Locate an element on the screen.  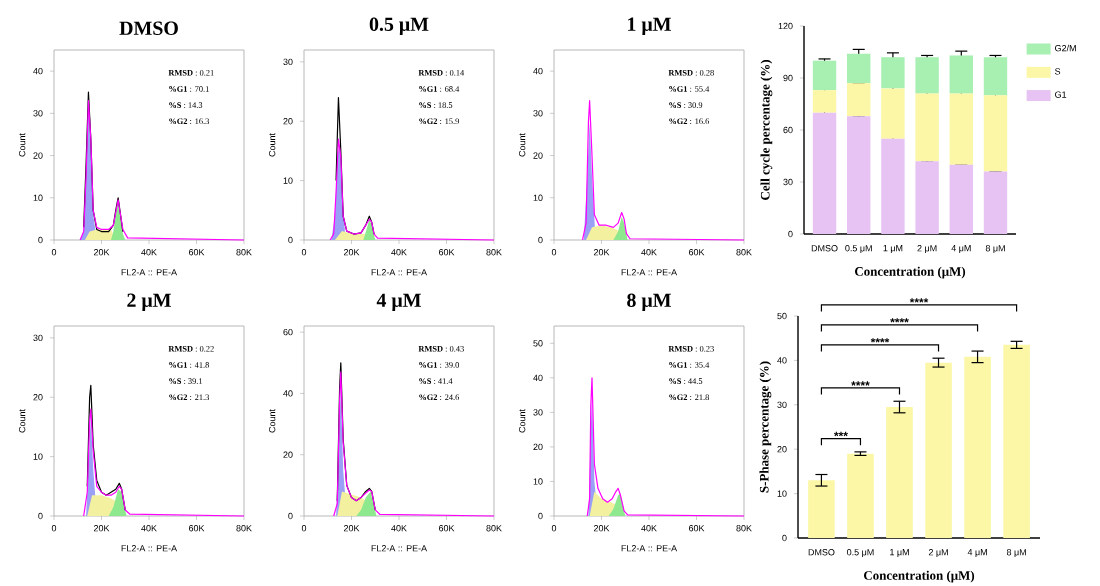
chart-title: DMSO is located at coordinates (148, 28).